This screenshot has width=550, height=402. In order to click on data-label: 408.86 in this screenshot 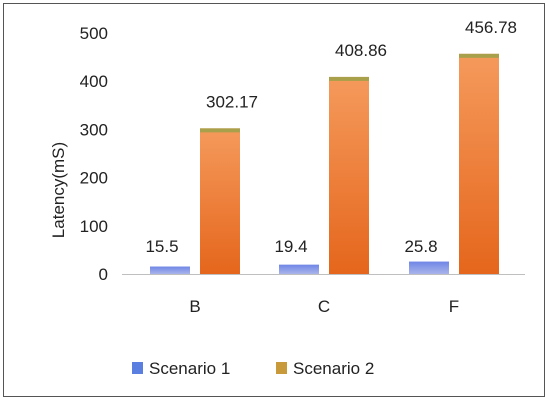, I will do `click(361, 50)`.